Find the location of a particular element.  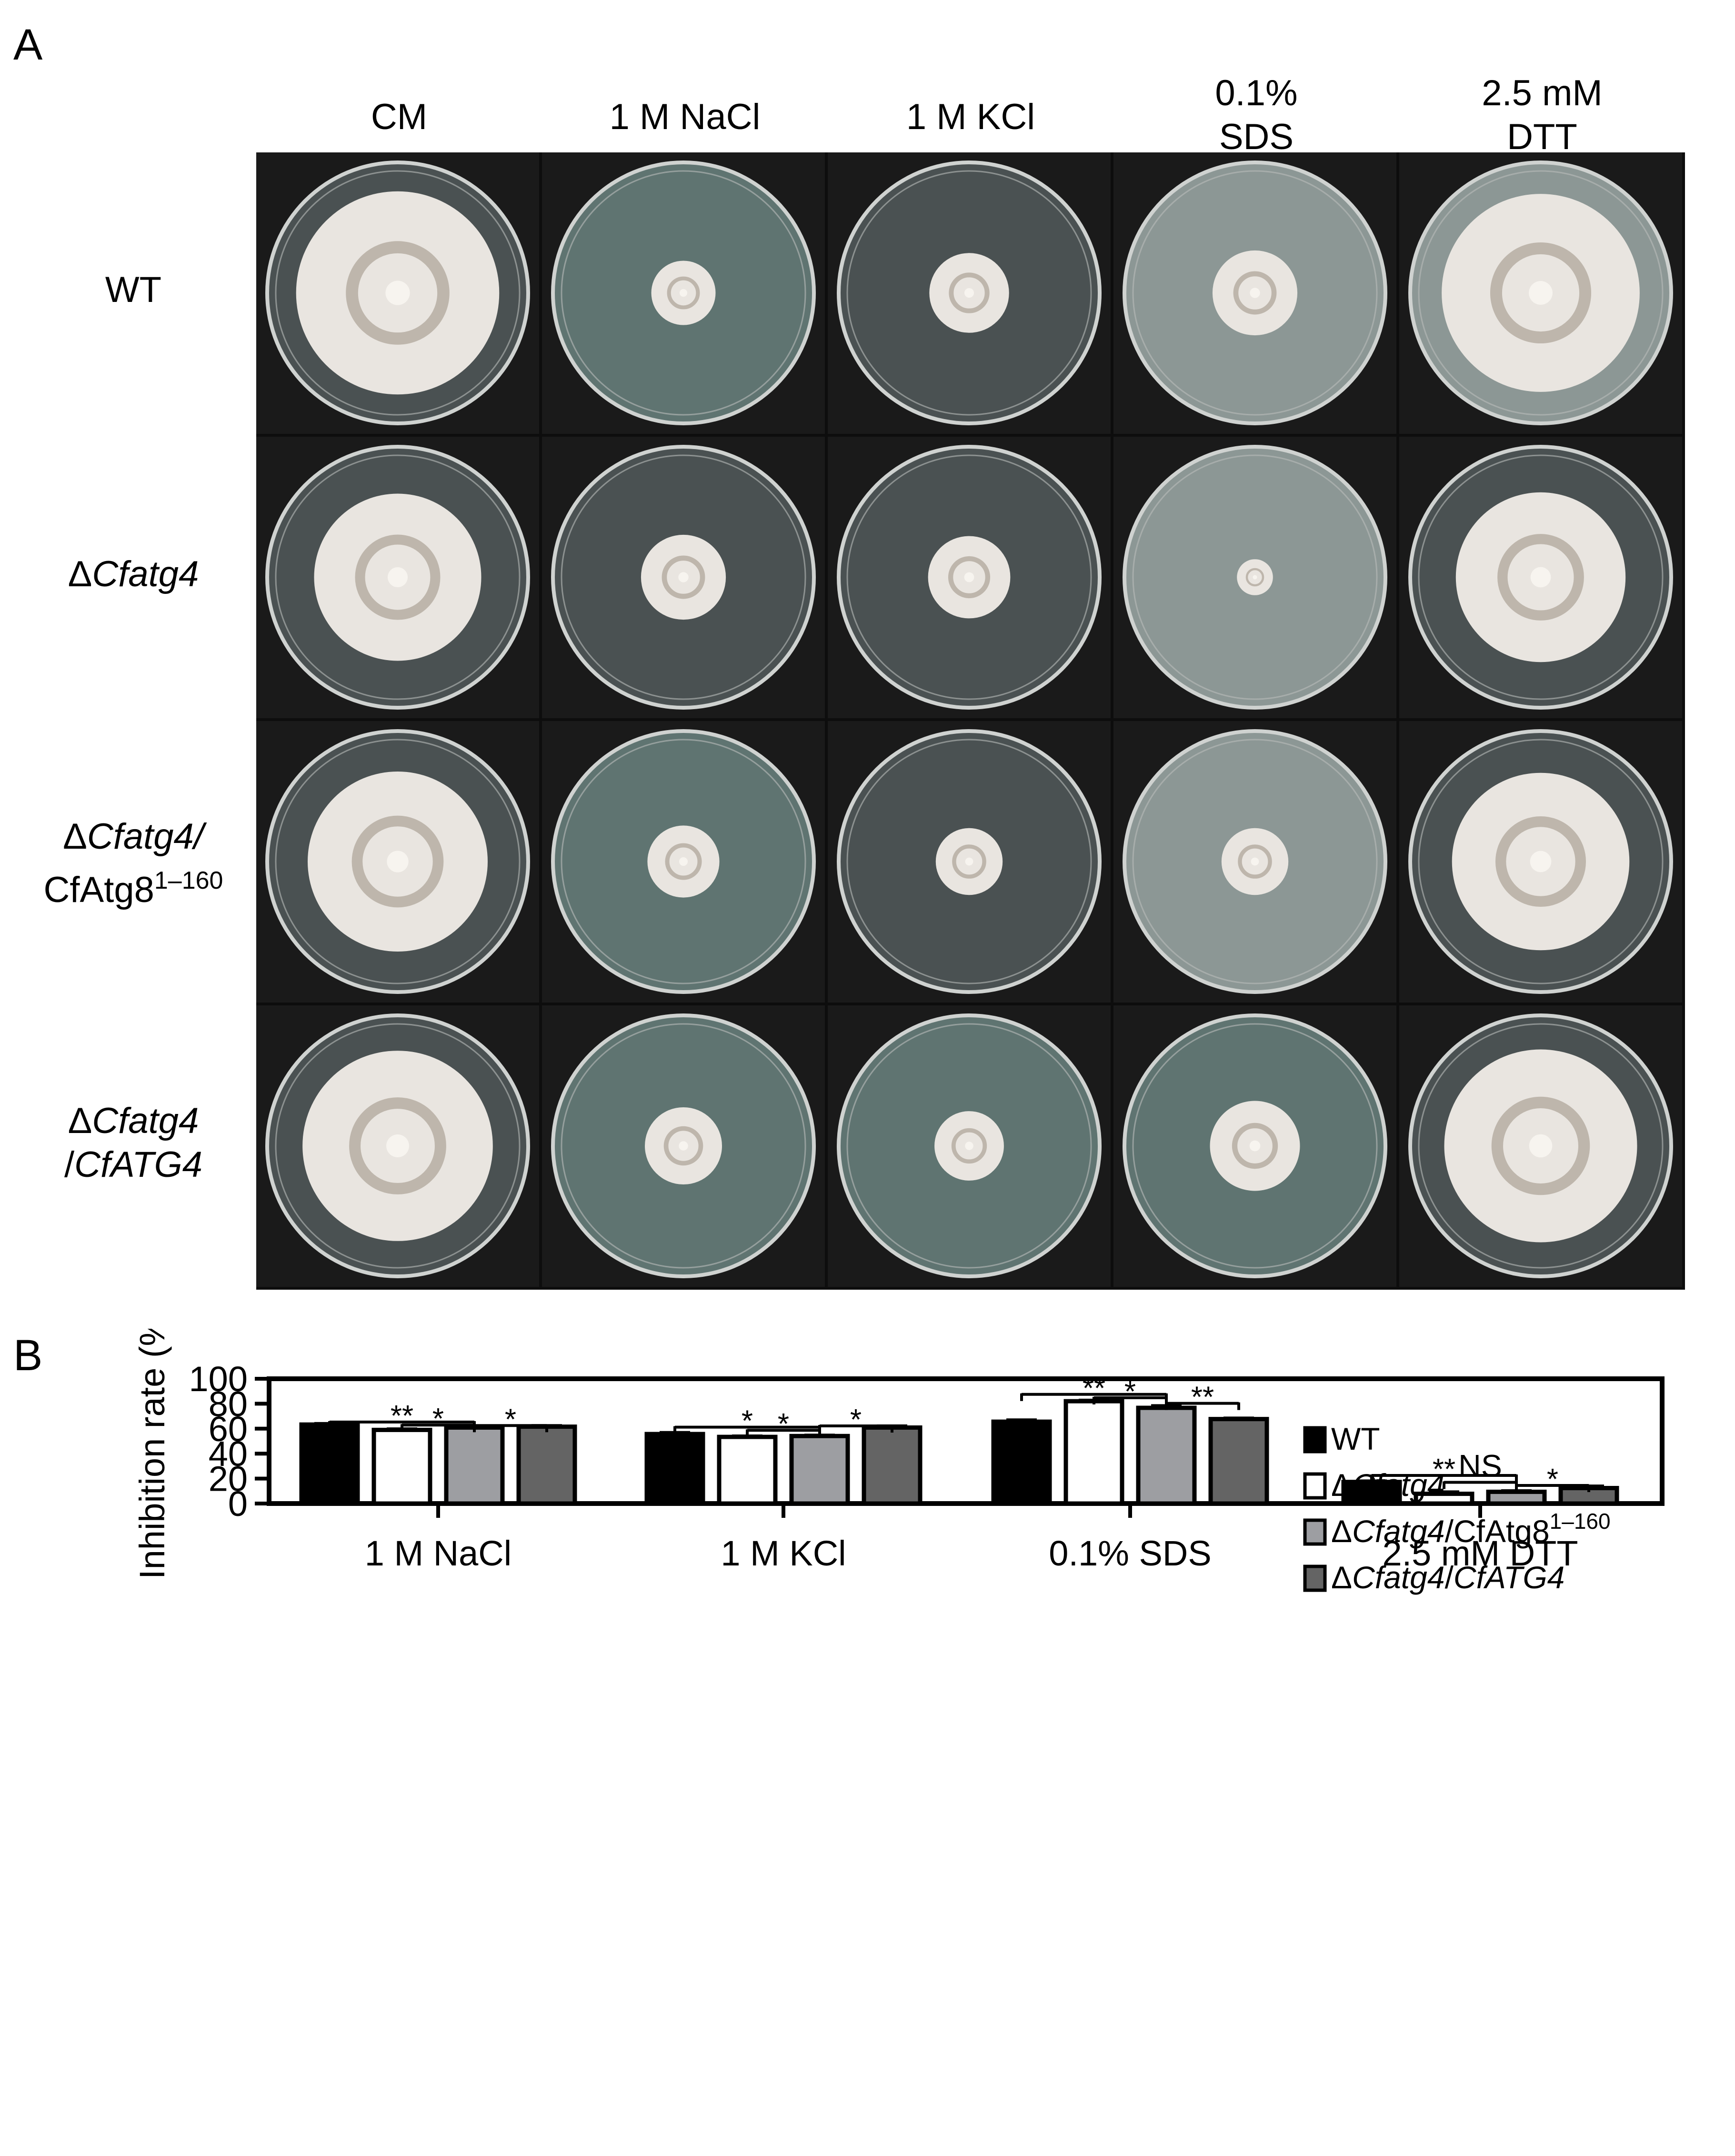

row-label-cfatg4-cfatg4: ΔCfatg4/CfATG4 is located at coordinates (134, 1143).